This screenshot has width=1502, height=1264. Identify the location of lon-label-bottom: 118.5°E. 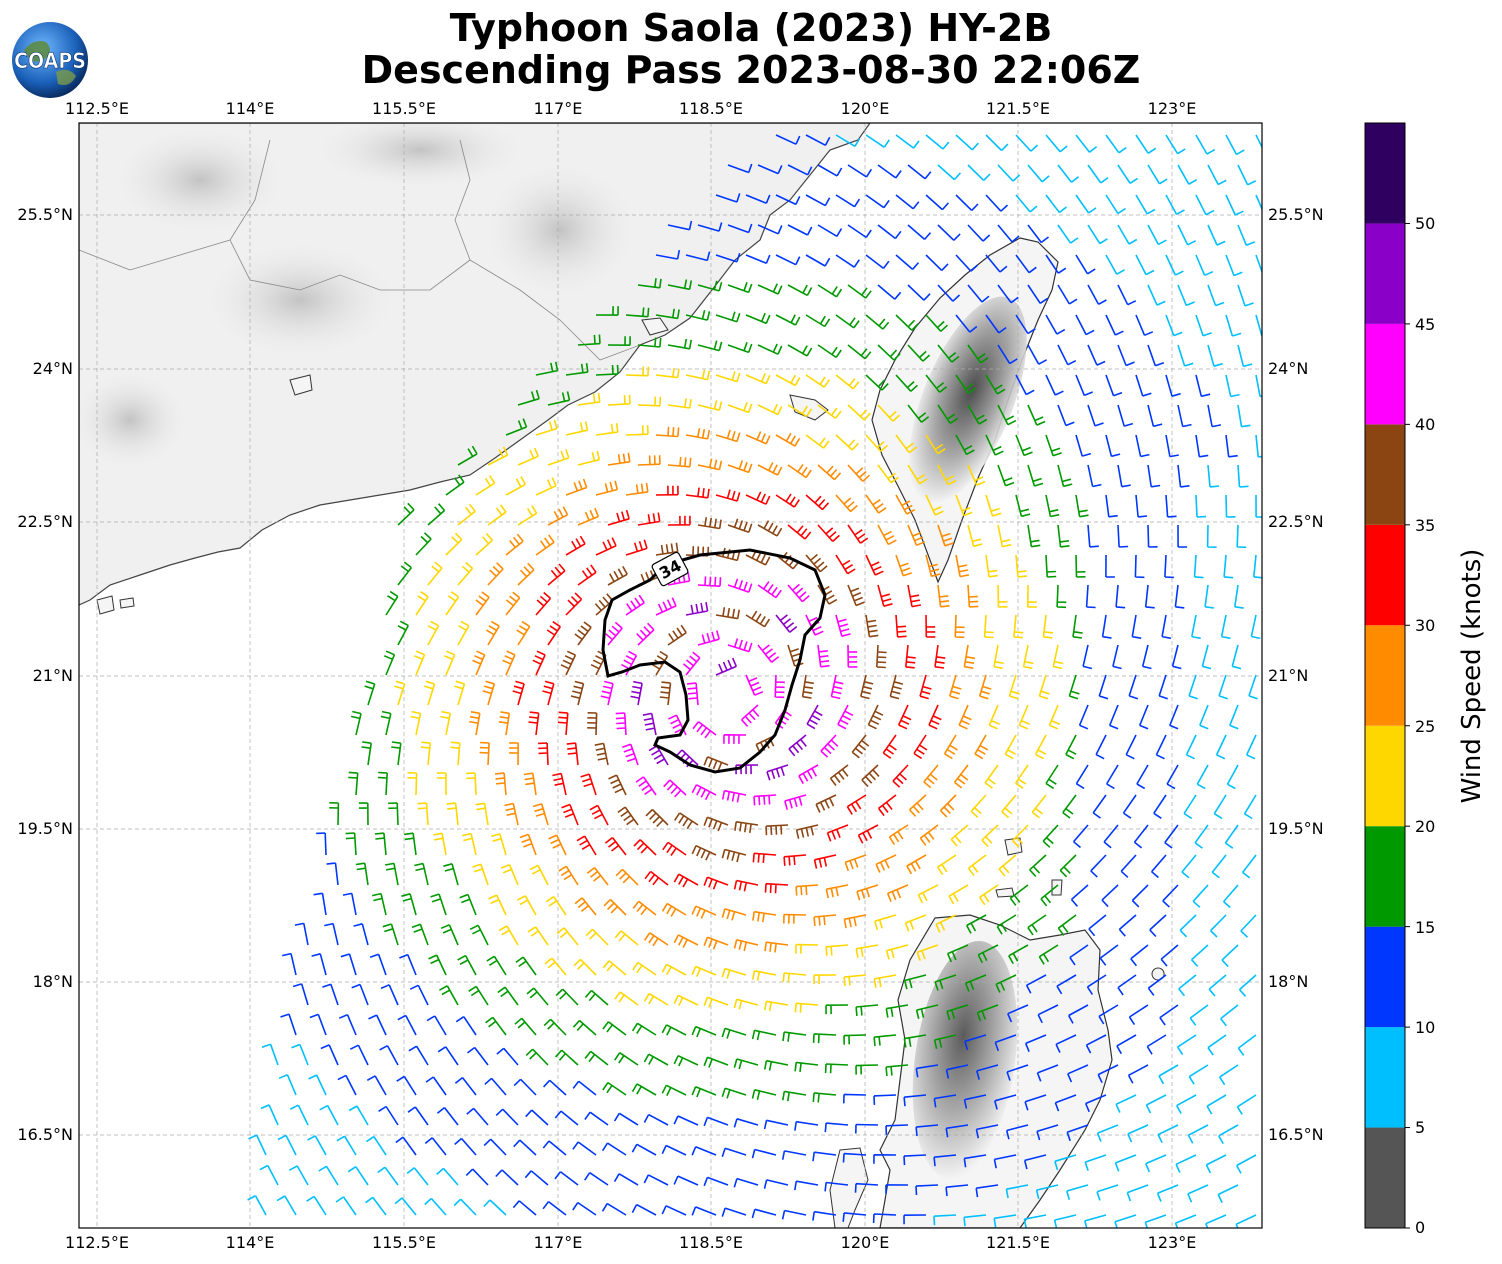
(711, 1242).